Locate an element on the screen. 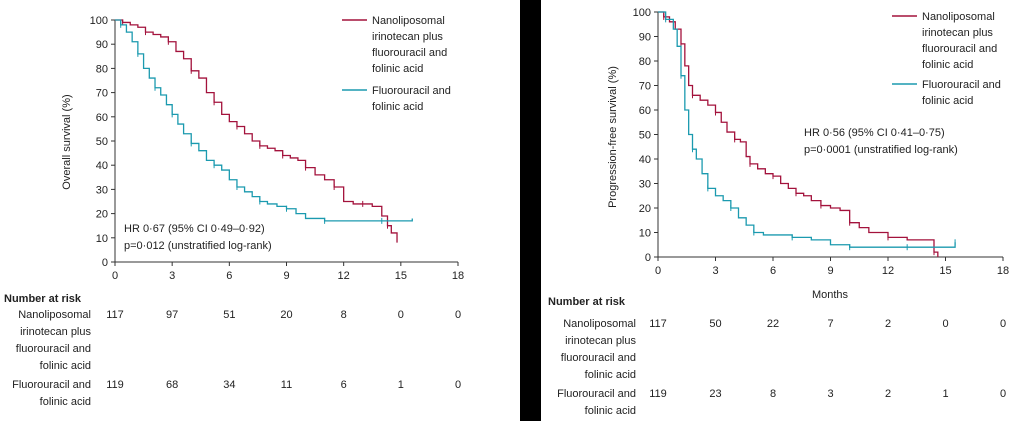 Image resolution: width=1024 pixels, height=421 pixels. hazard-ratio-annotation-line: p=0·012 (unstratified log-rank) is located at coordinates (198, 246).